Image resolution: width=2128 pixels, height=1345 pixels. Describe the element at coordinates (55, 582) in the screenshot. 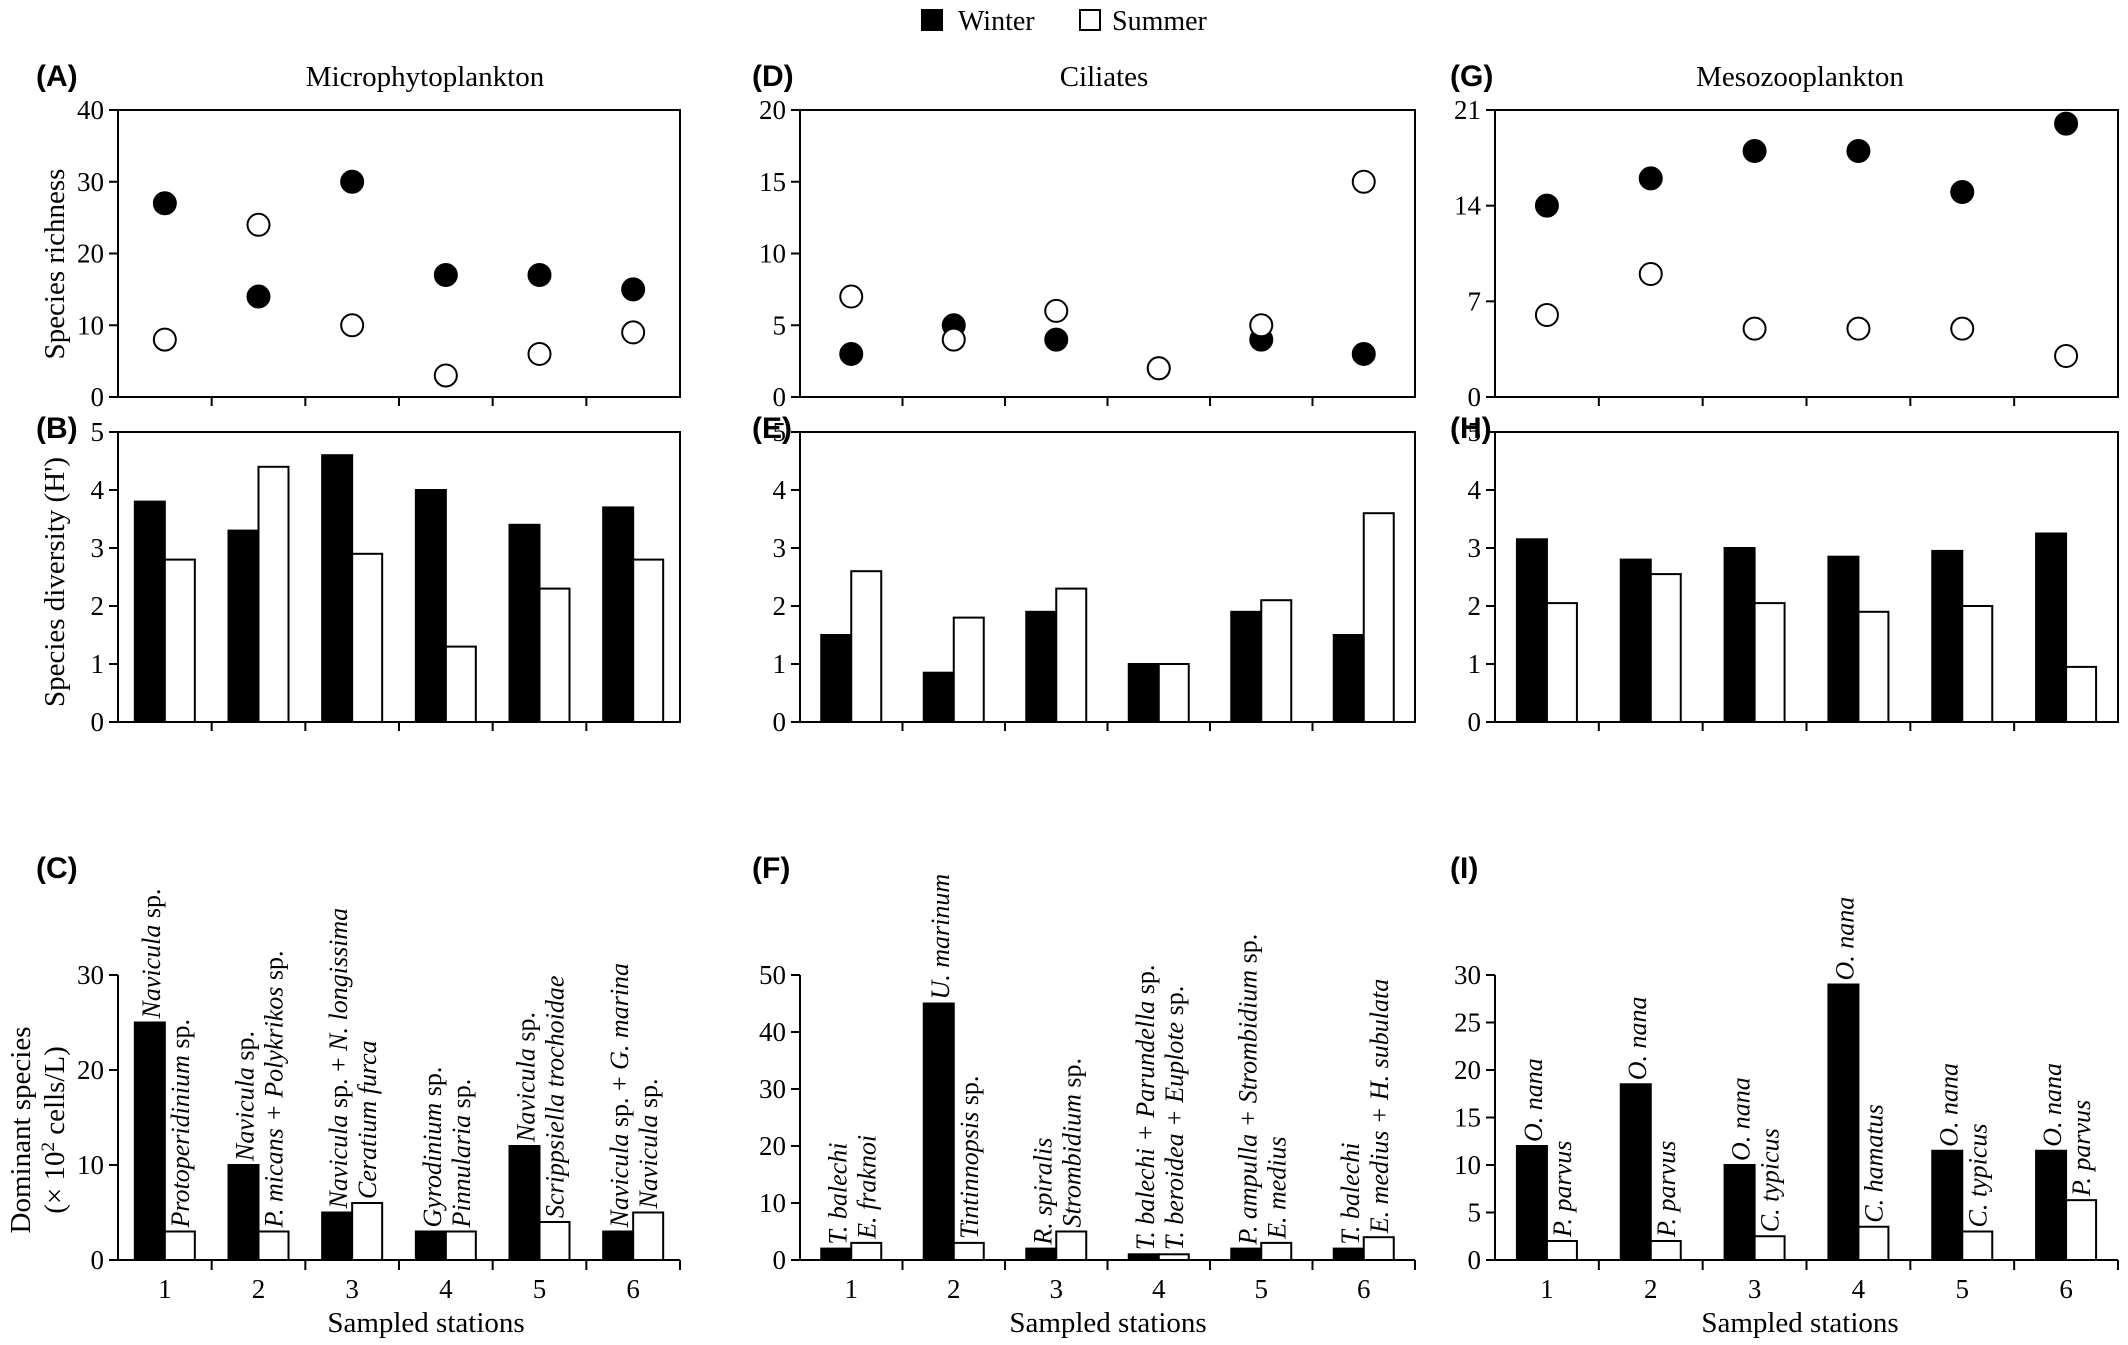

I see `ylabel-diversity: Species diversity (H')` at that location.